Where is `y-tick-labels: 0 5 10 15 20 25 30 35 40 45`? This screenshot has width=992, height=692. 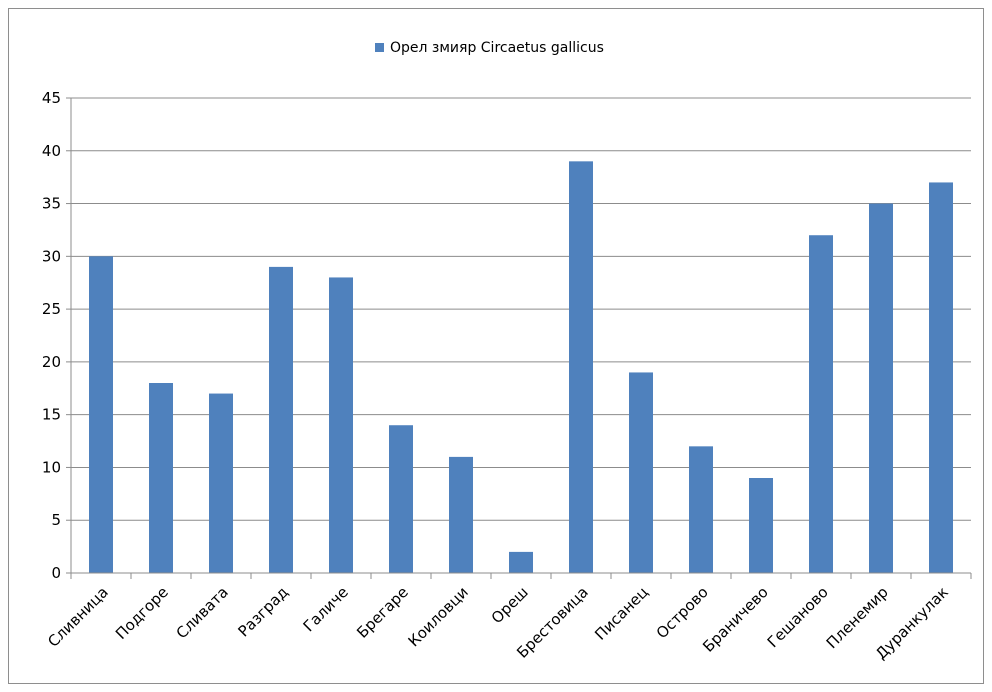
y-tick-labels: 0 5 10 15 20 25 30 35 40 45 is located at coordinates (51, 335).